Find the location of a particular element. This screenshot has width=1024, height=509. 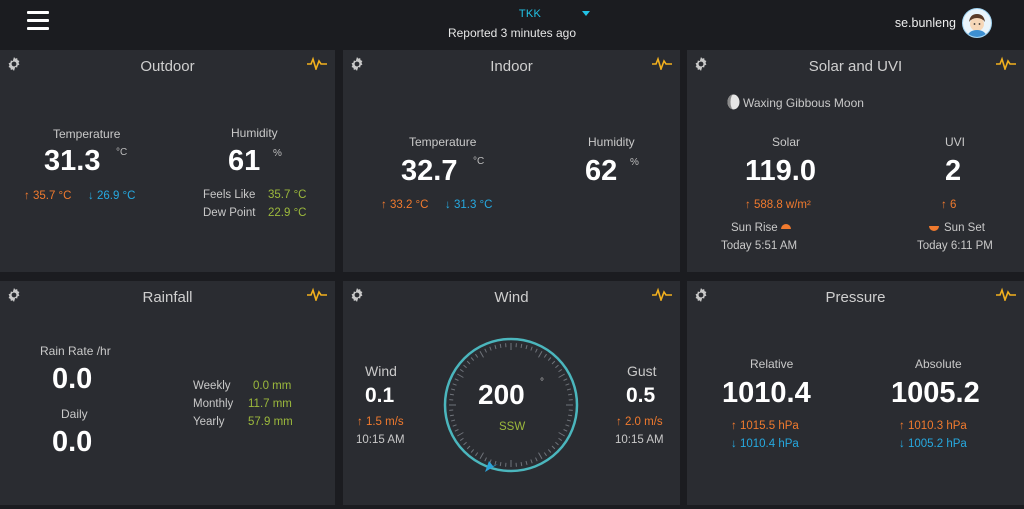

rain-rate-value: 0.0 is located at coordinates (72, 379).